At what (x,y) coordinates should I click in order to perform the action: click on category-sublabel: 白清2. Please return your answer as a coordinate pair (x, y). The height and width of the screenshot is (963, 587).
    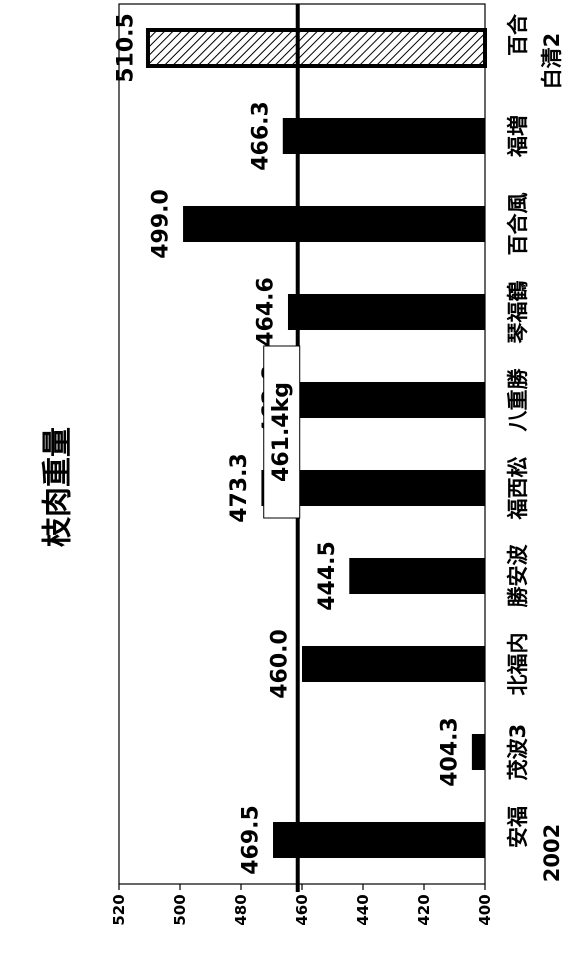
    Looking at the image, I should click on (552, 61).